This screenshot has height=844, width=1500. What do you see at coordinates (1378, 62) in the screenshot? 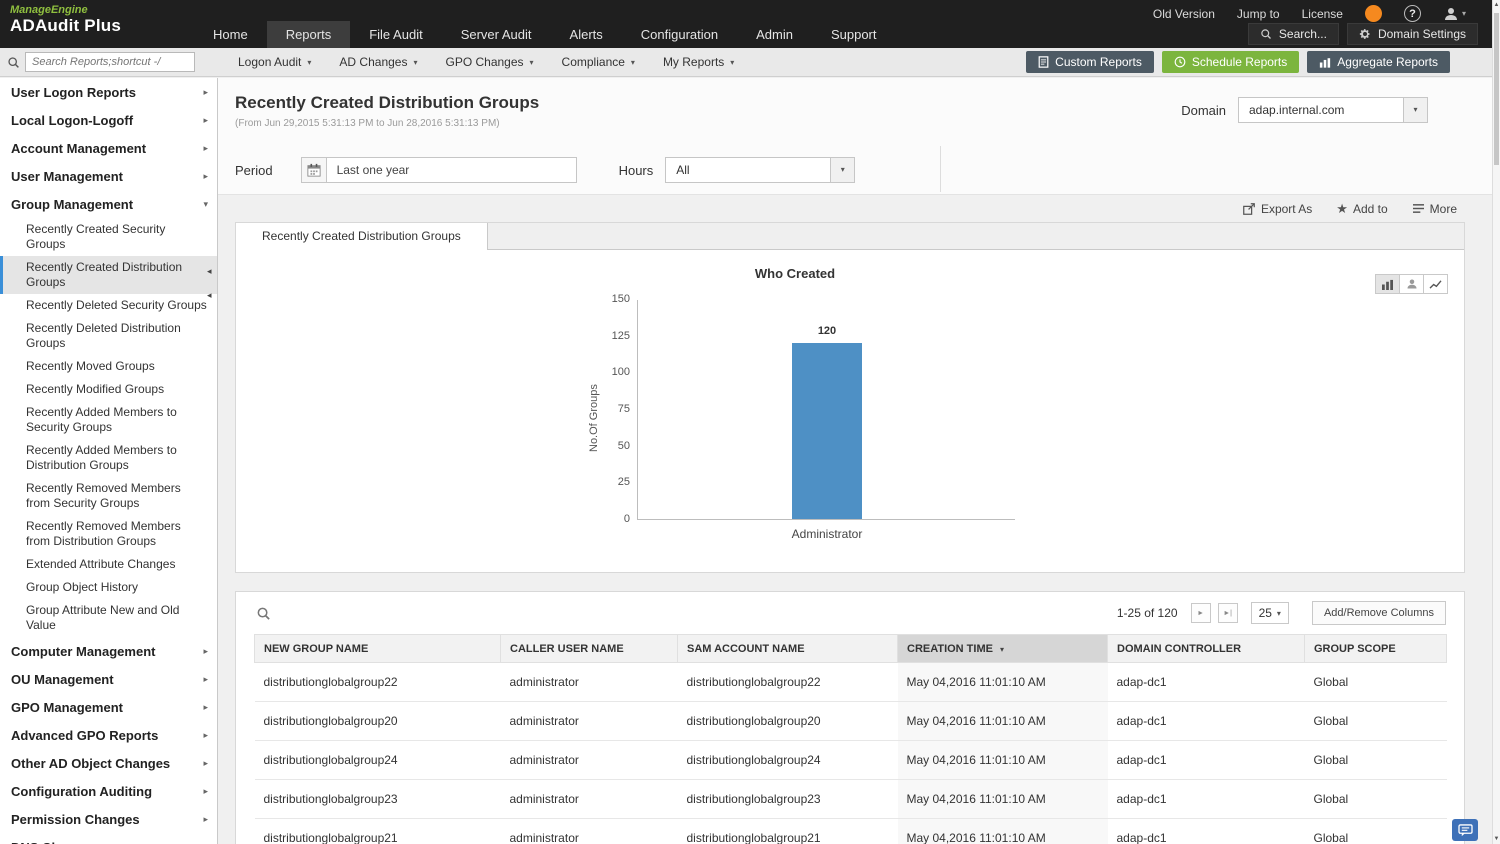
I see `aggregate-reports-button: Aggregate Reports` at bounding box center [1378, 62].